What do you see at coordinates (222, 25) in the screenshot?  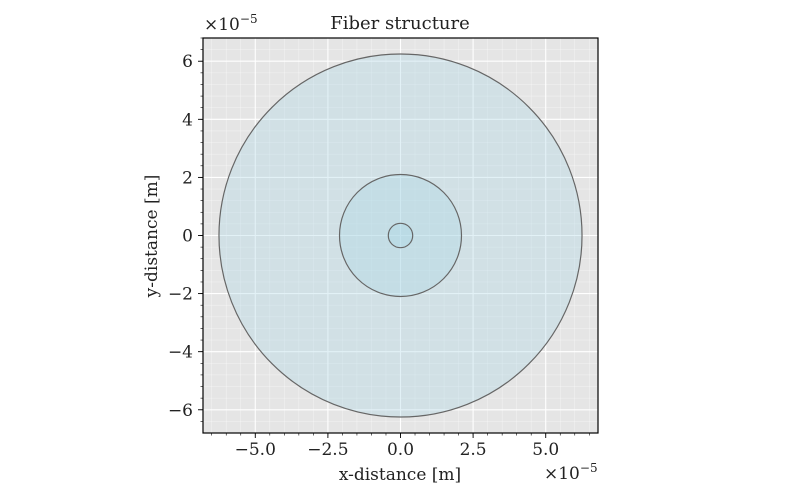 I see `y-scale-base: ×10` at bounding box center [222, 25].